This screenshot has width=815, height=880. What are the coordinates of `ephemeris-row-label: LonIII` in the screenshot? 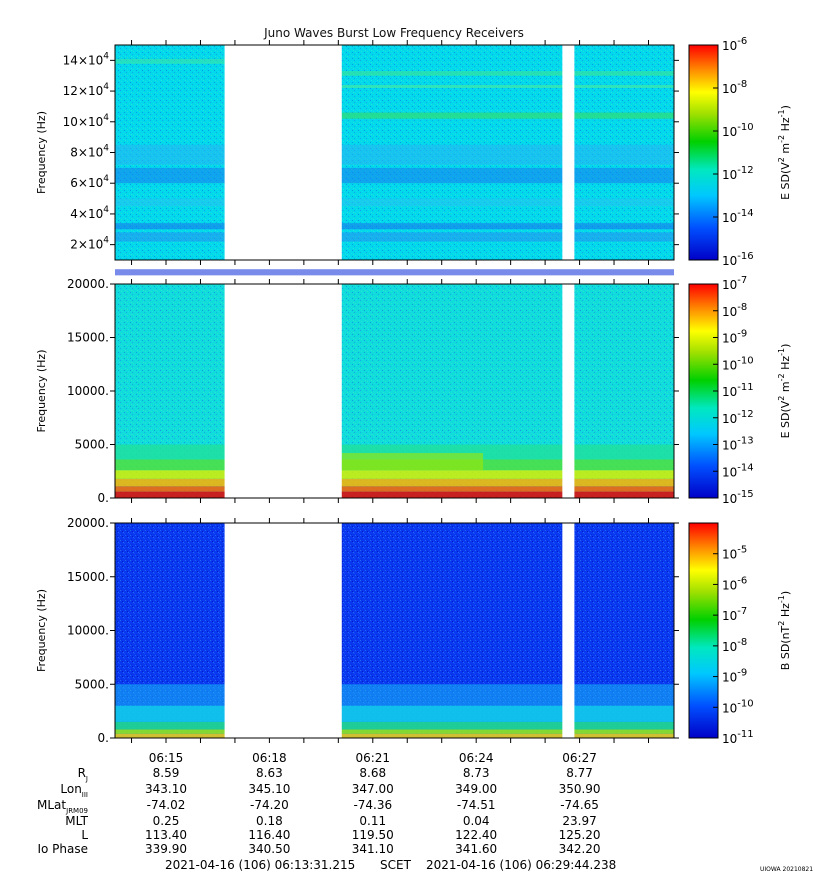 It's located at (74, 790).